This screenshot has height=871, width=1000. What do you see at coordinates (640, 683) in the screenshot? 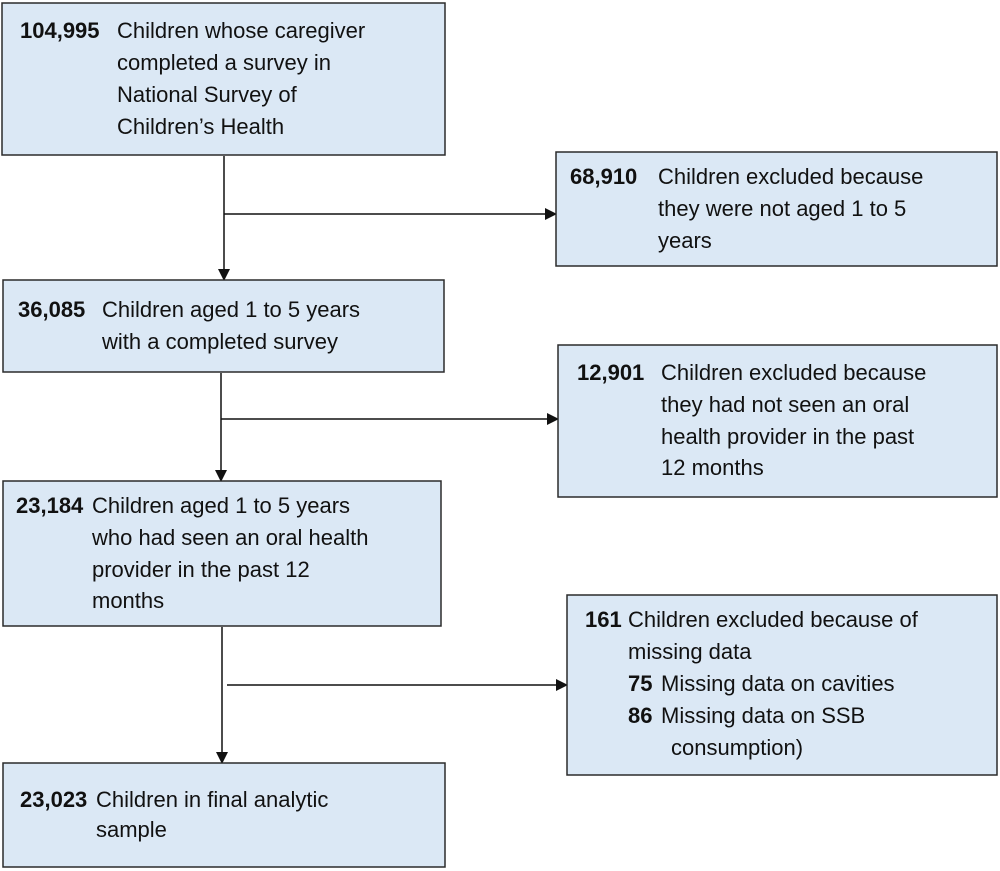
I see `count: 75` at bounding box center [640, 683].